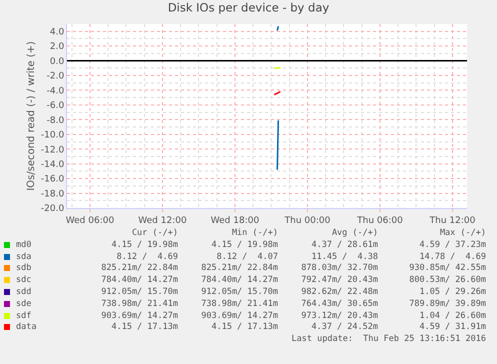 The width and height of the screenshot is (497, 364). Describe the element at coordinates (24, 245) in the screenshot. I see `legend-label: md0` at that location.